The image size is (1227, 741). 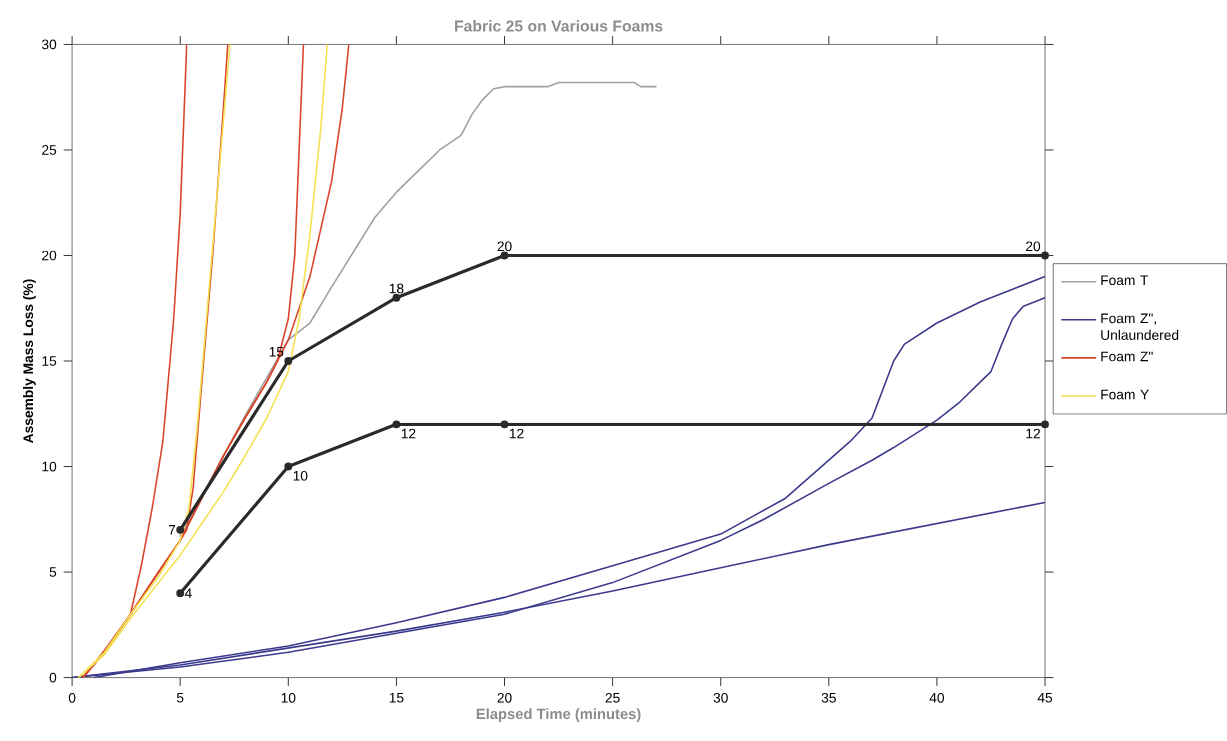 I want to click on x-tick-label: 25, so click(x=612, y=698).